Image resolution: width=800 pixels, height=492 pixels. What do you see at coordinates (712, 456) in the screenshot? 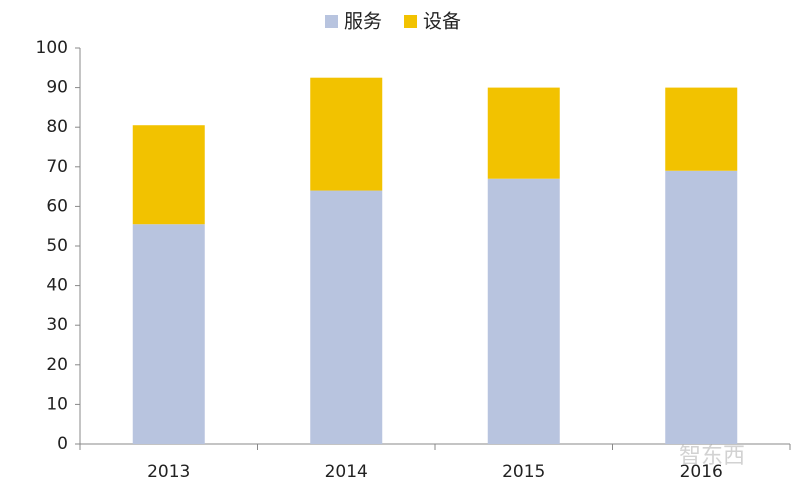
I see `watermark: 智东西` at bounding box center [712, 456].